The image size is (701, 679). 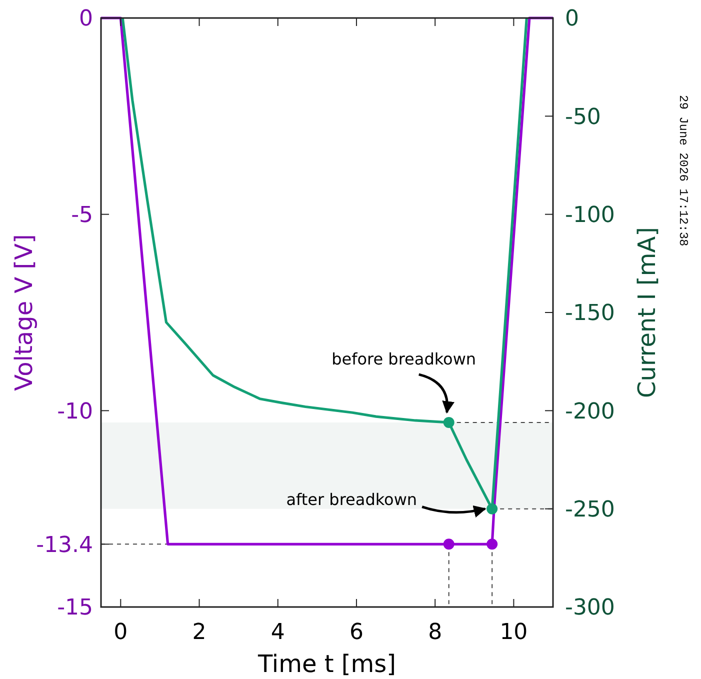 What do you see at coordinates (352, 499) in the screenshot?
I see `annotation: after breadkown` at bounding box center [352, 499].